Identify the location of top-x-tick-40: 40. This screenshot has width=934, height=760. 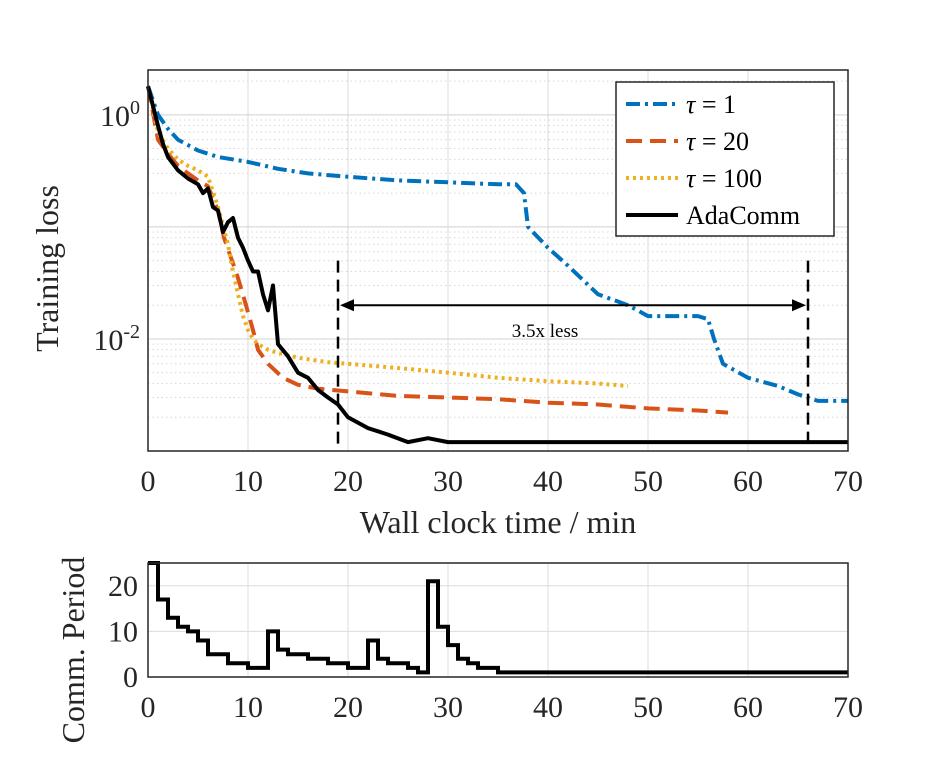
(548, 481).